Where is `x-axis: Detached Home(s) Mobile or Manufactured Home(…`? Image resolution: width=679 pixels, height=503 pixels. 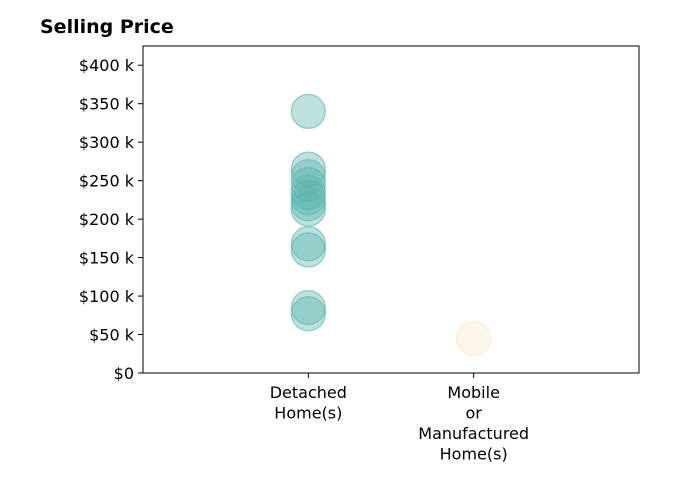
x-axis: Detached Home(s) Mobile or Manufactured Home(… is located at coordinates (399, 418).